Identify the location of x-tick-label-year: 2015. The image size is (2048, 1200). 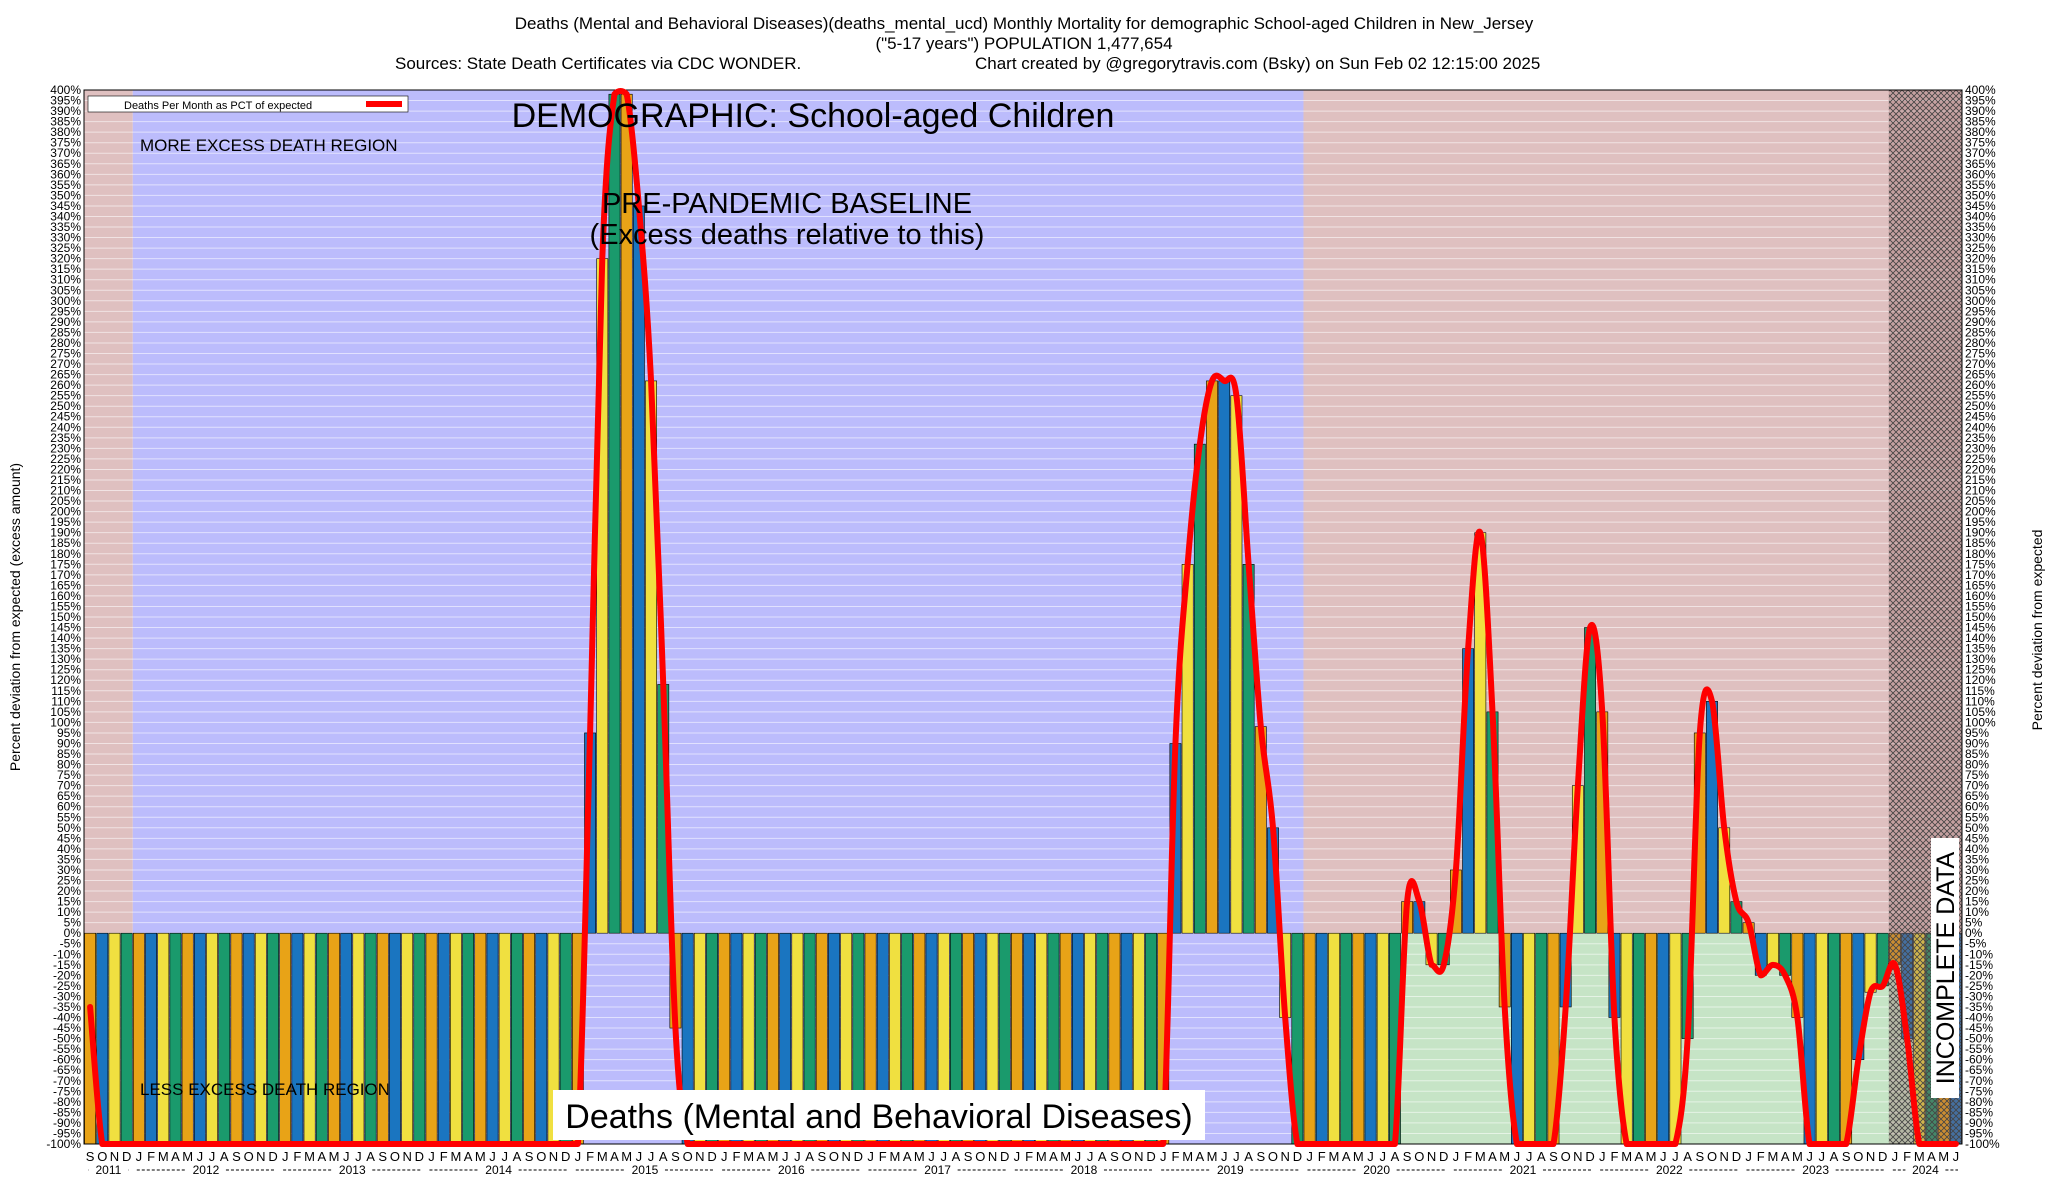
(645, 1170).